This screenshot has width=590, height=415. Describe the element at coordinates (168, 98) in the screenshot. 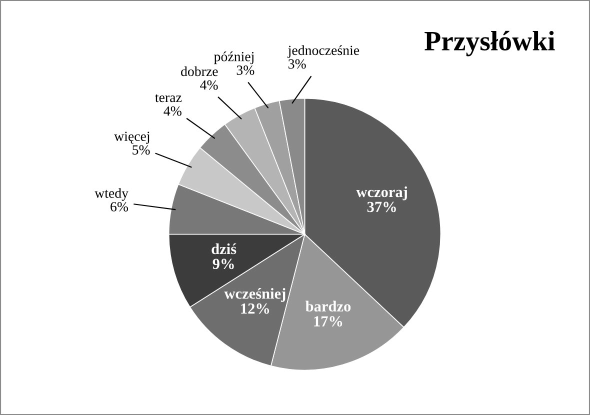

I see `slice-label: teraz` at that location.